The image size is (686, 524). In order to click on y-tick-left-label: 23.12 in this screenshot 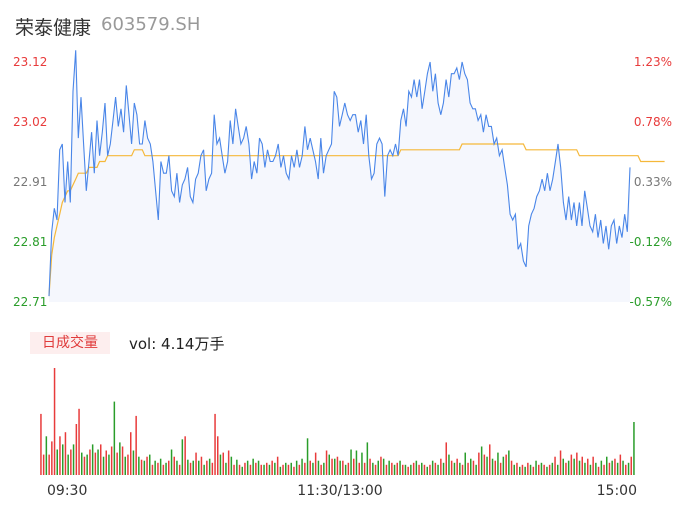, I will do `click(30, 62)`.